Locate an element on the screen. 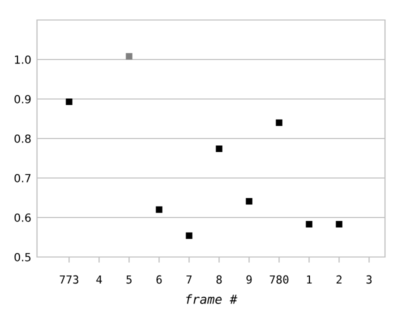  y-tick-label: 1.0 is located at coordinates (22, 59).